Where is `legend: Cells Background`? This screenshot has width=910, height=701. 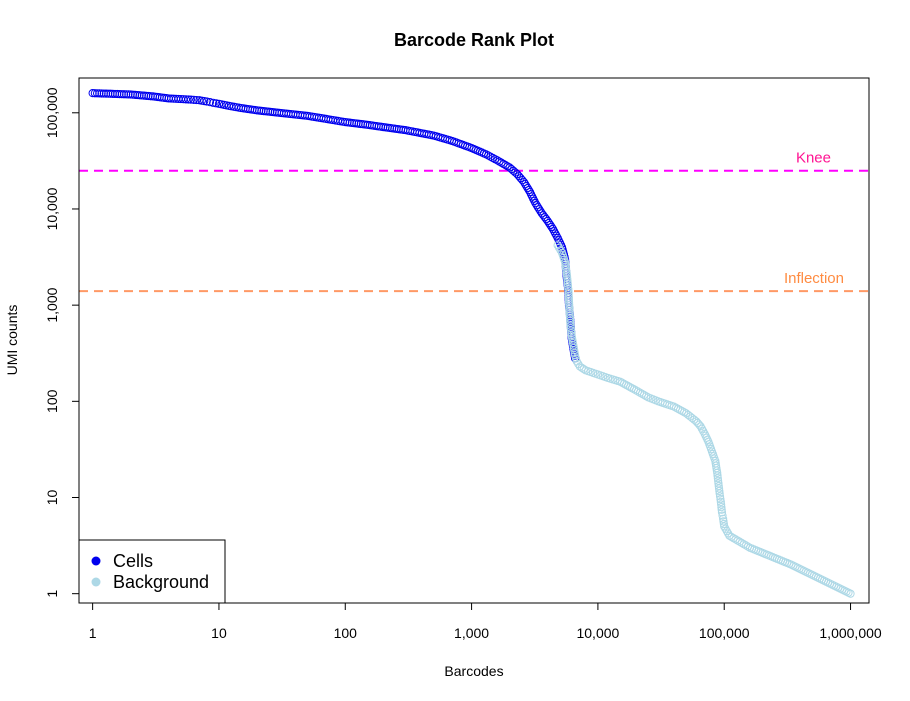 legend: Cells Background is located at coordinates (152, 571).